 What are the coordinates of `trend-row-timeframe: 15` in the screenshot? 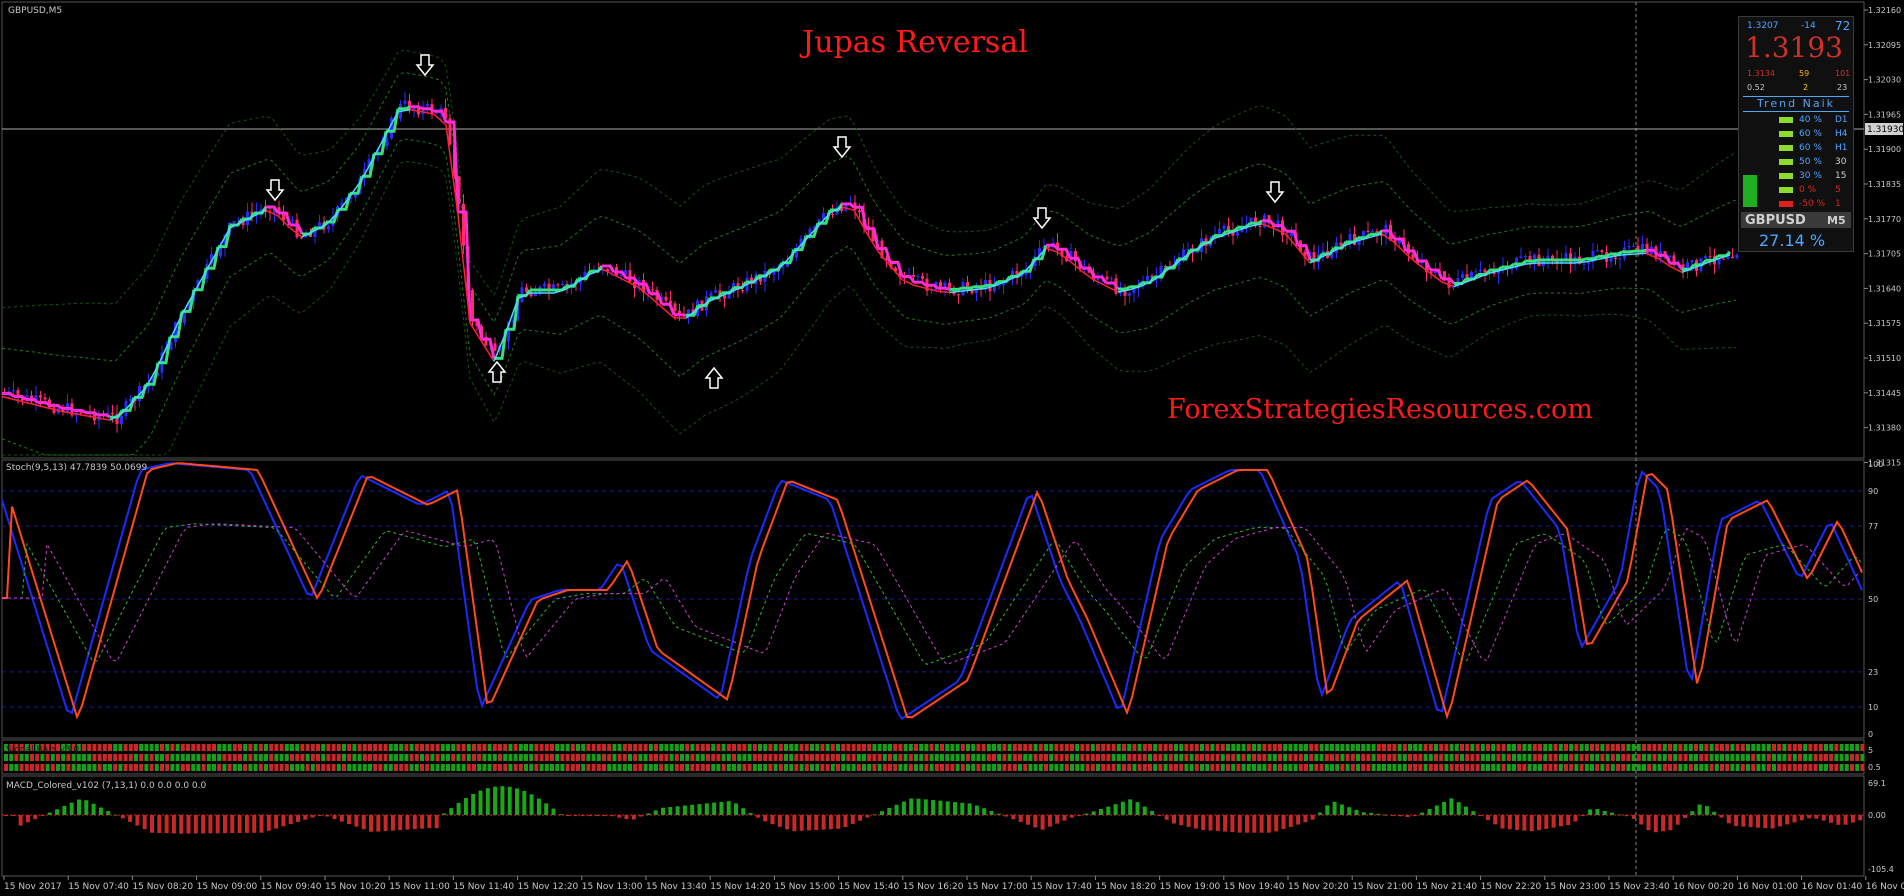 It's located at (1841, 176).